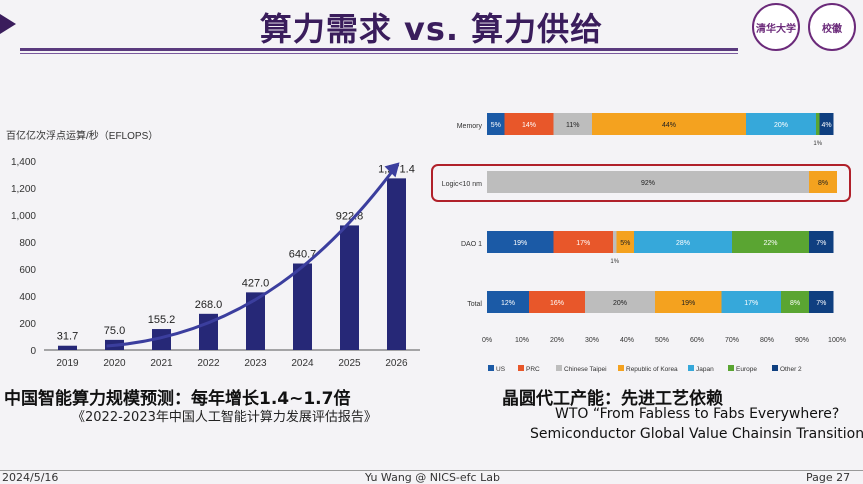  Describe the element at coordinates (251, 257) in the screenshot. I see `growth-trend-arrow` at that location.